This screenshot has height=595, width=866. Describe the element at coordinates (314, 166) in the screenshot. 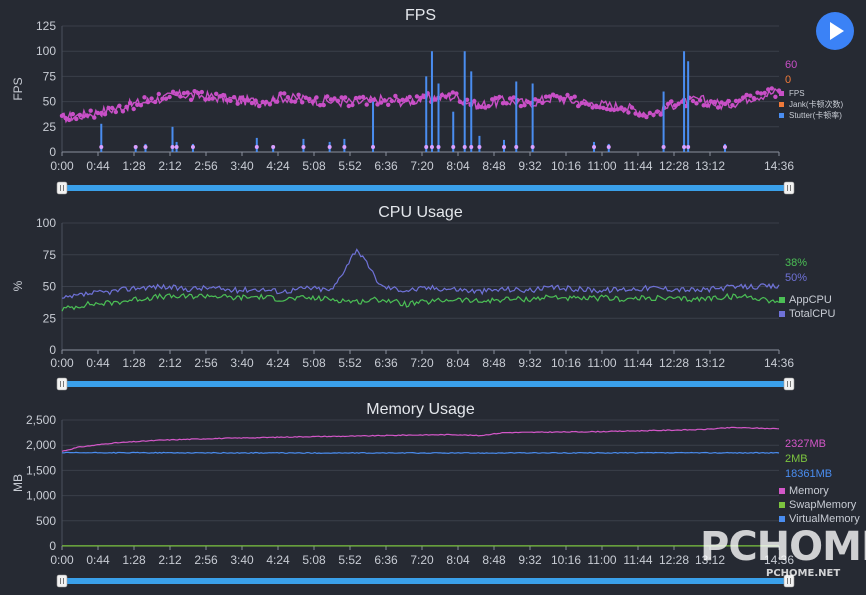

I see `x-tick-label: 5:08` at that location.